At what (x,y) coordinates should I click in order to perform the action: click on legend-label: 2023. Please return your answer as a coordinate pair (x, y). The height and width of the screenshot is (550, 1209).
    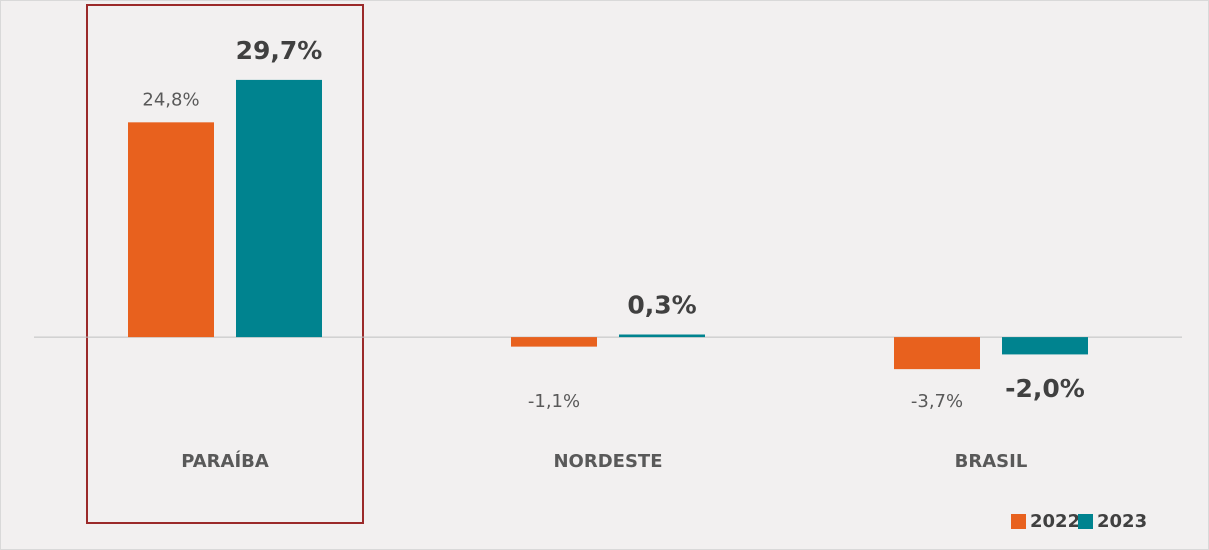
    Looking at the image, I should click on (1122, 521).